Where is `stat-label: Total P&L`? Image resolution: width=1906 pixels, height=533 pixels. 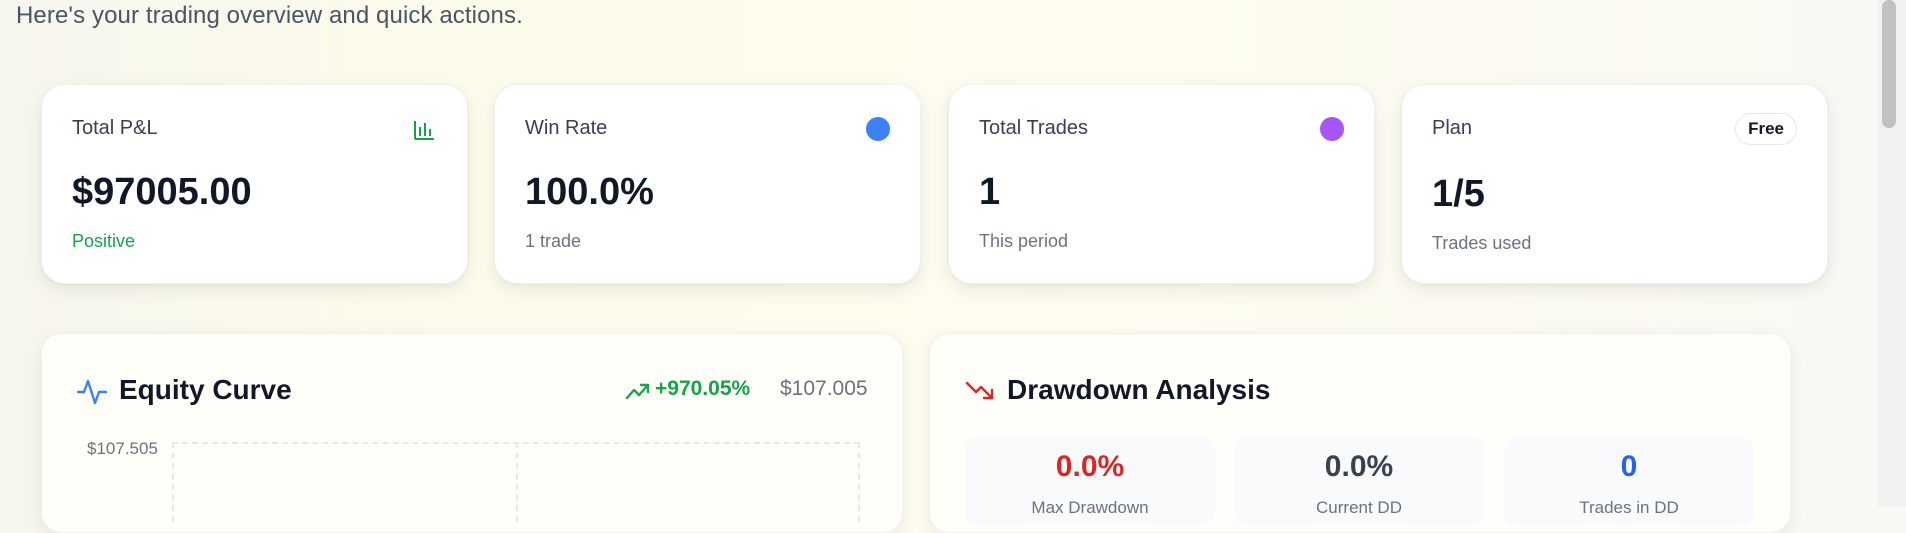 stat-label: Total P&L is located at coordinates (115, 128).